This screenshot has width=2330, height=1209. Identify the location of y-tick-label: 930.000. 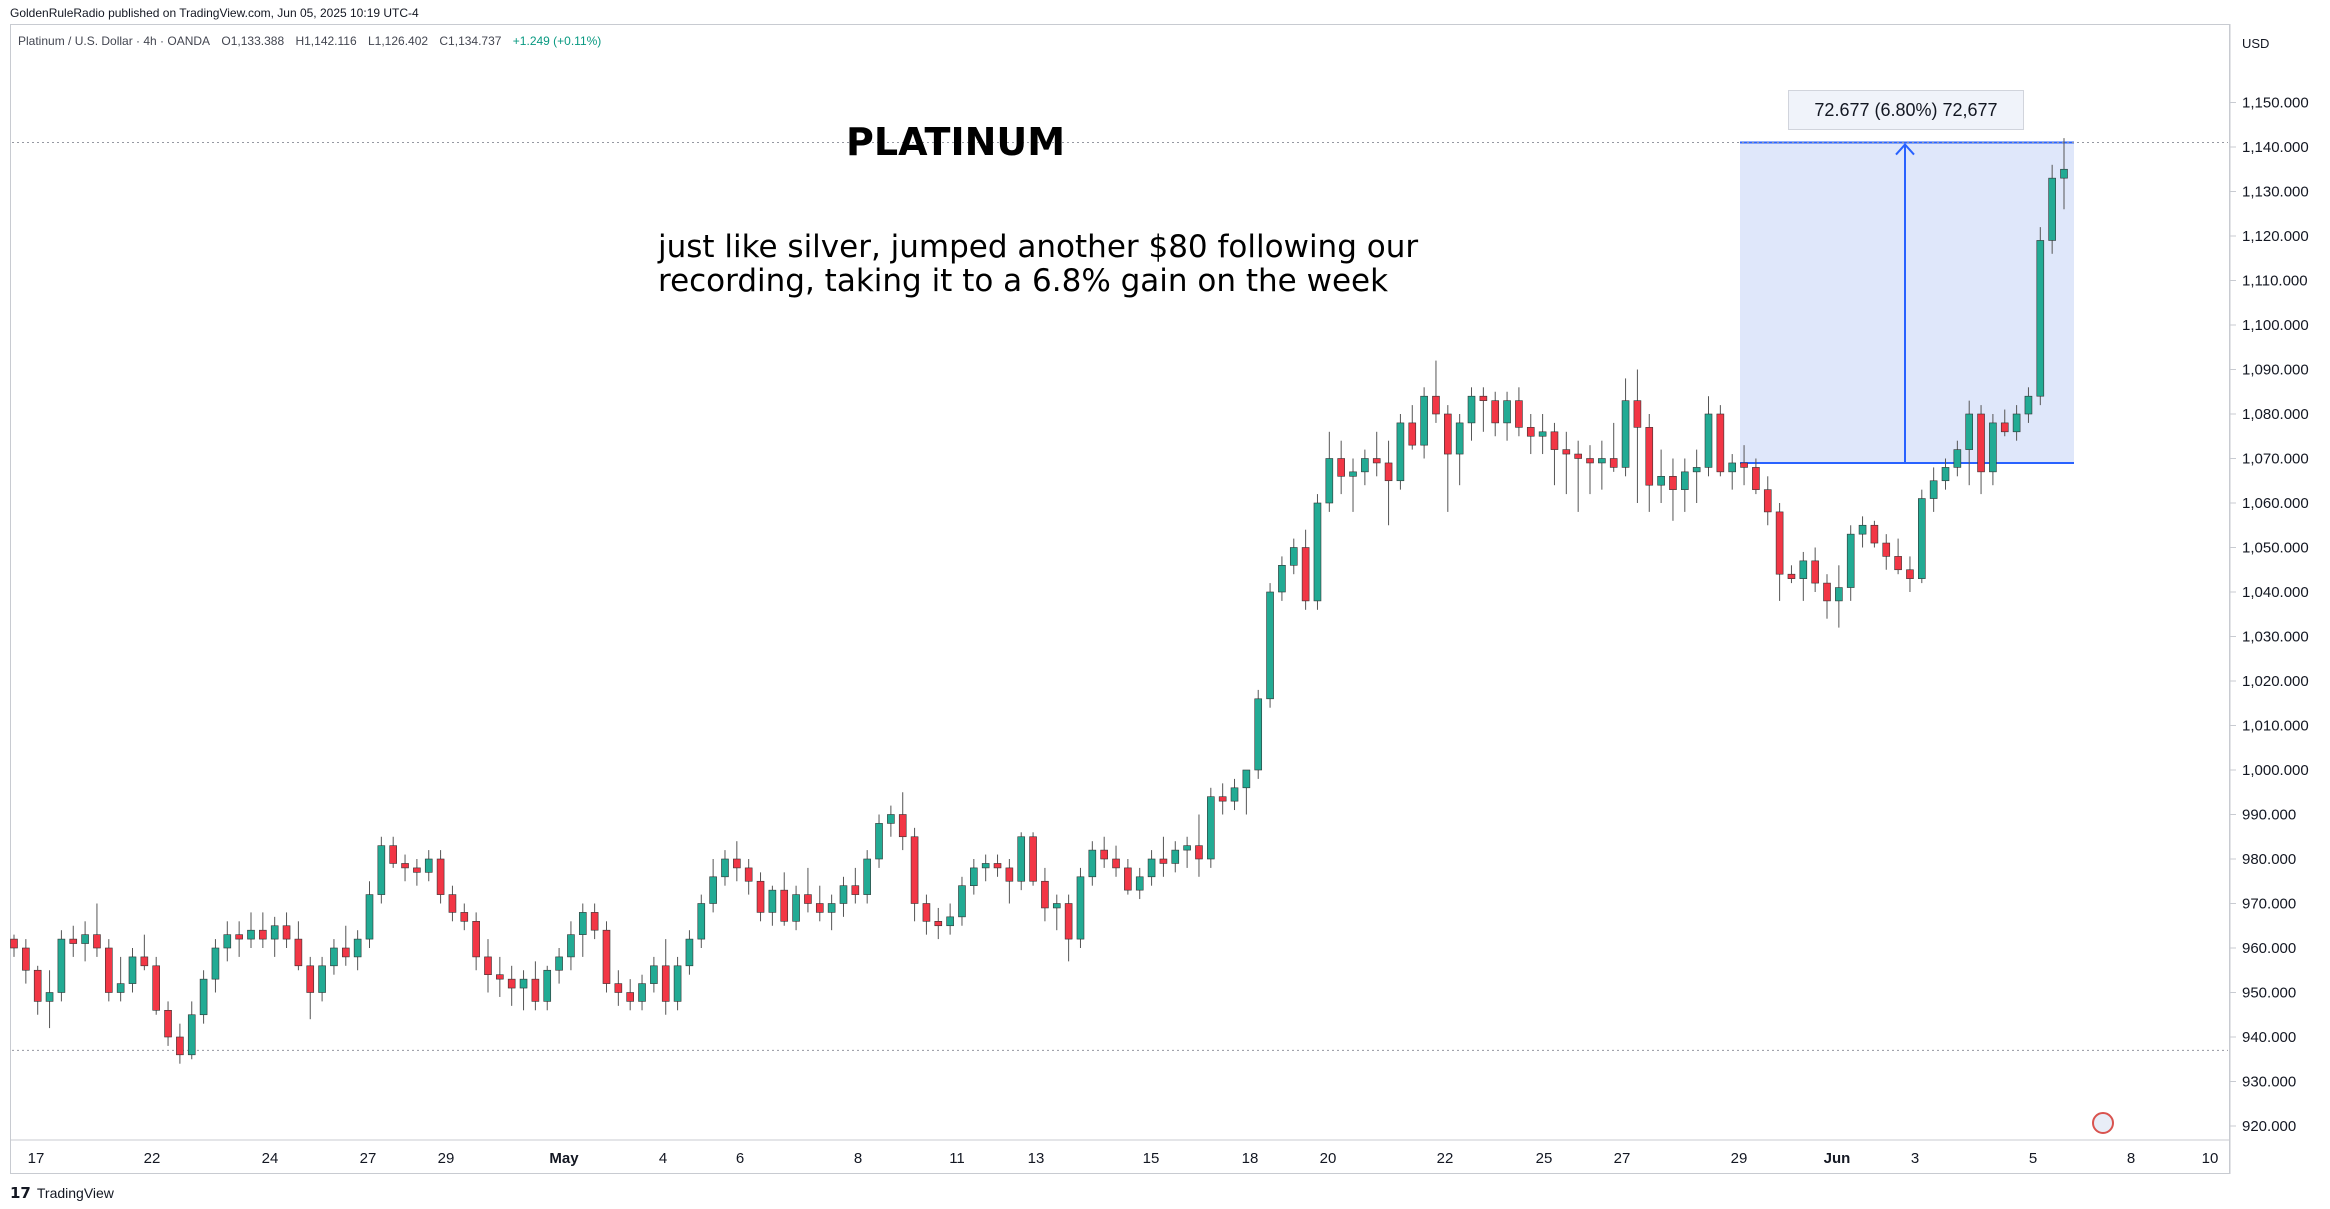
(2269, 1082).